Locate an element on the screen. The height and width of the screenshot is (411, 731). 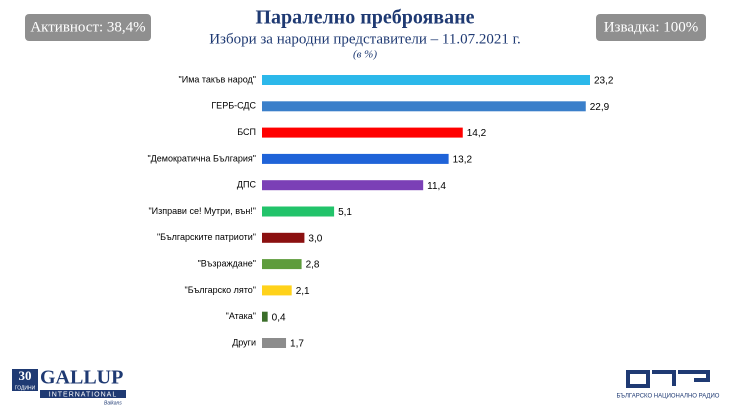
value-label: 3,0 is located at coordinates (315, 238).